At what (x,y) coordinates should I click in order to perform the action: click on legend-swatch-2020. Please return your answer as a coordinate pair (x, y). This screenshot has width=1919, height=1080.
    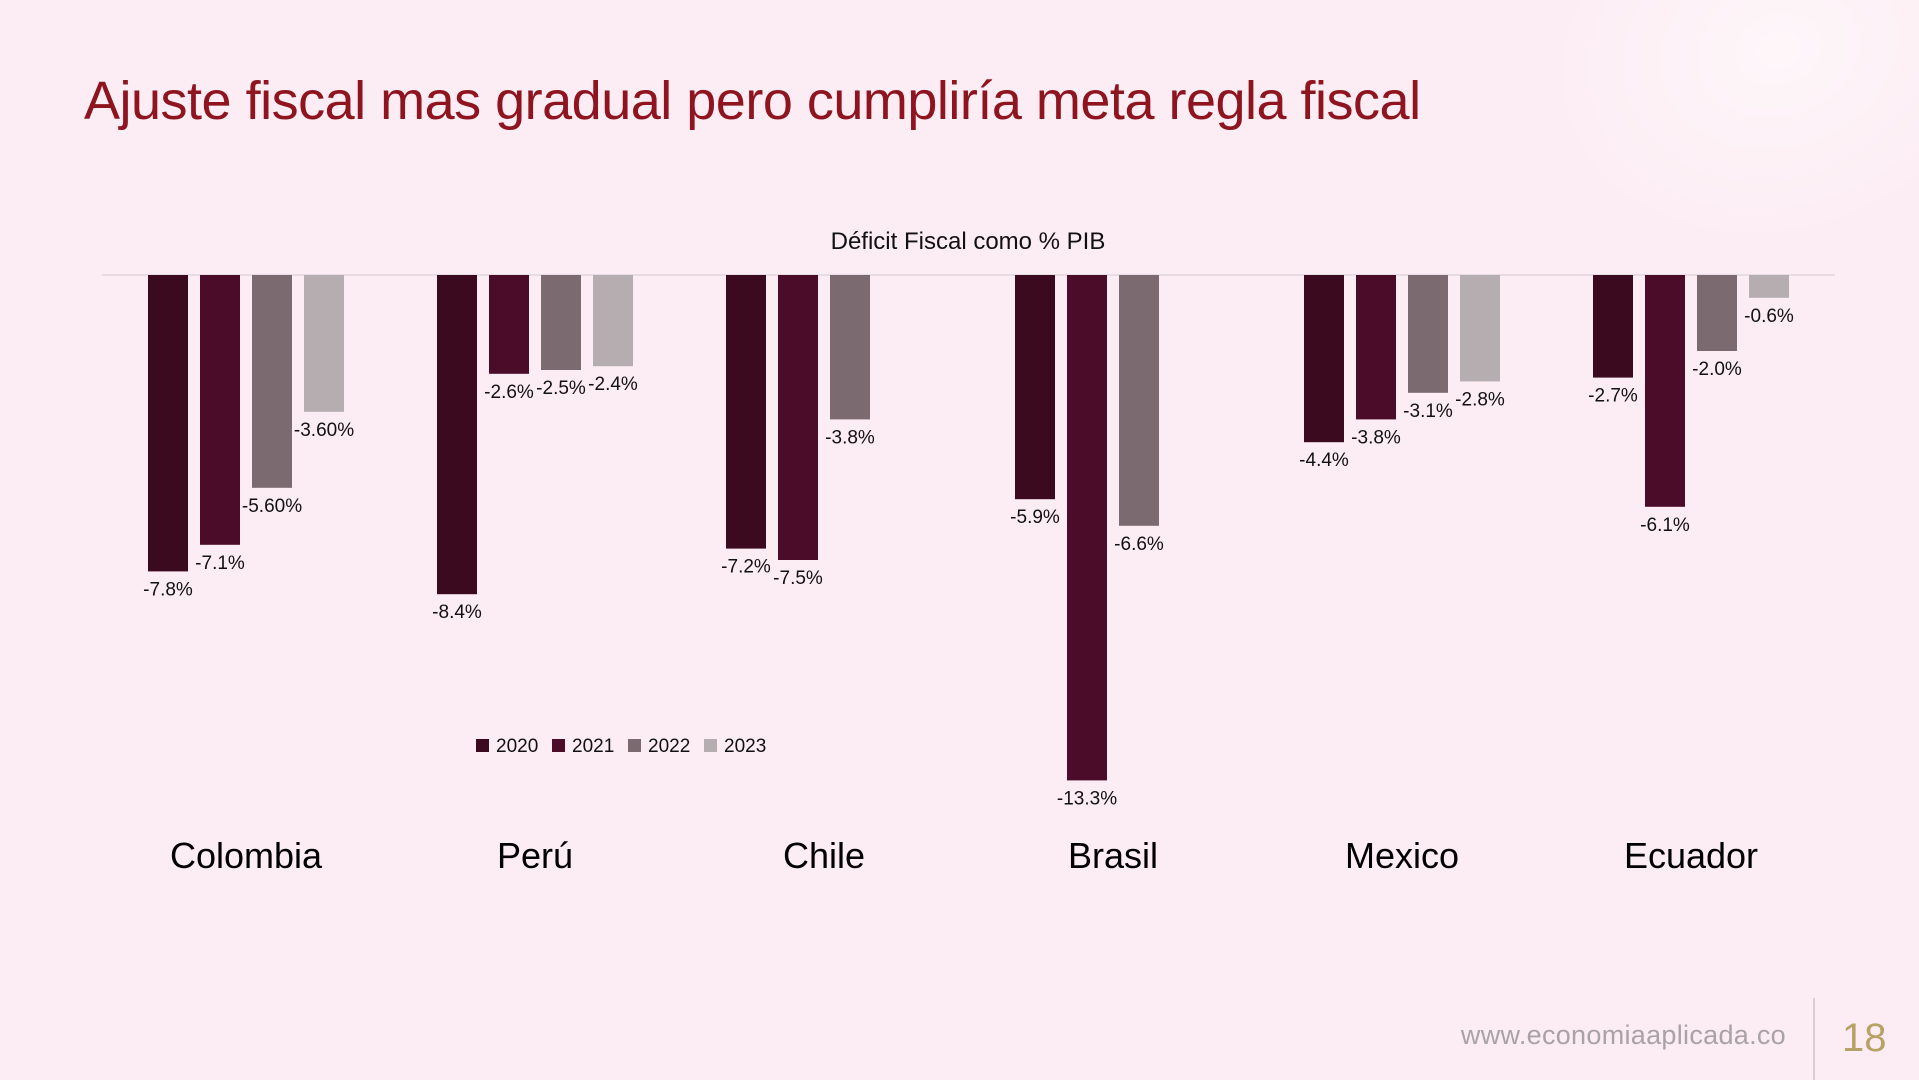
    Looking at the image, I should click on (482, 745).